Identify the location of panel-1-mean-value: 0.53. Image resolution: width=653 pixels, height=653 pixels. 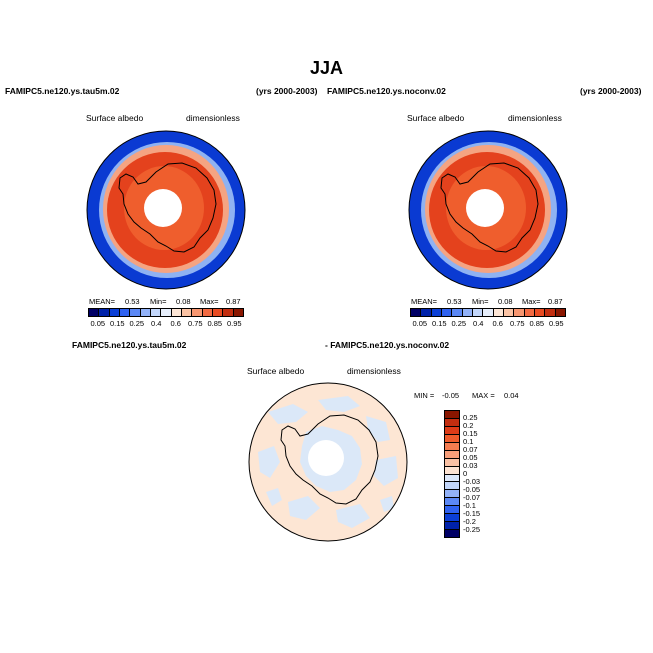
(132, 301).